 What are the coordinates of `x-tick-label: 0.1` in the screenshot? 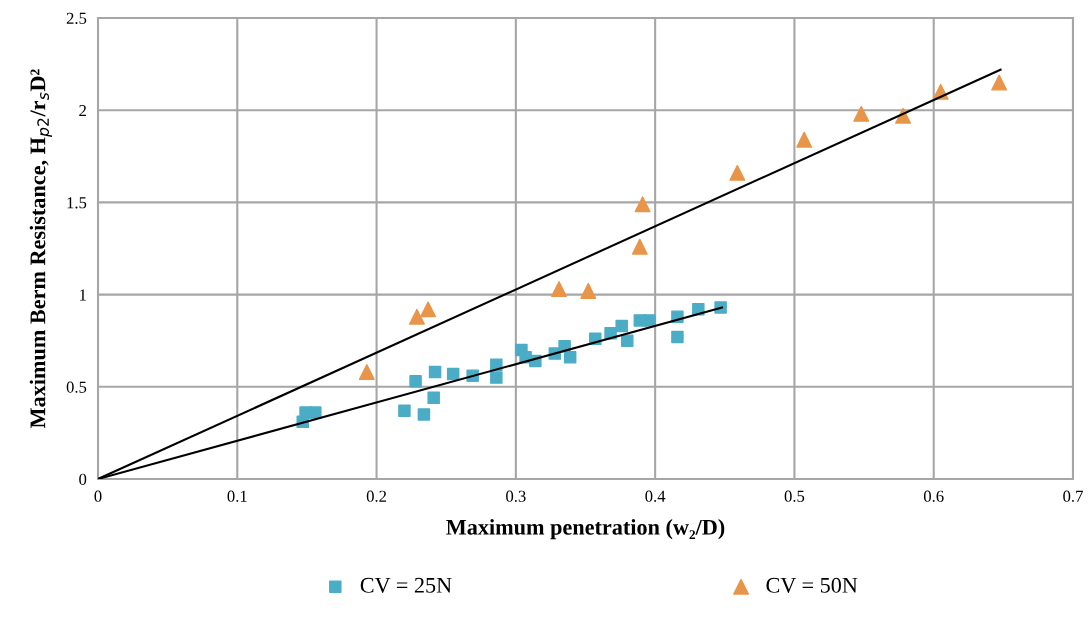 It's located at (237, 496).